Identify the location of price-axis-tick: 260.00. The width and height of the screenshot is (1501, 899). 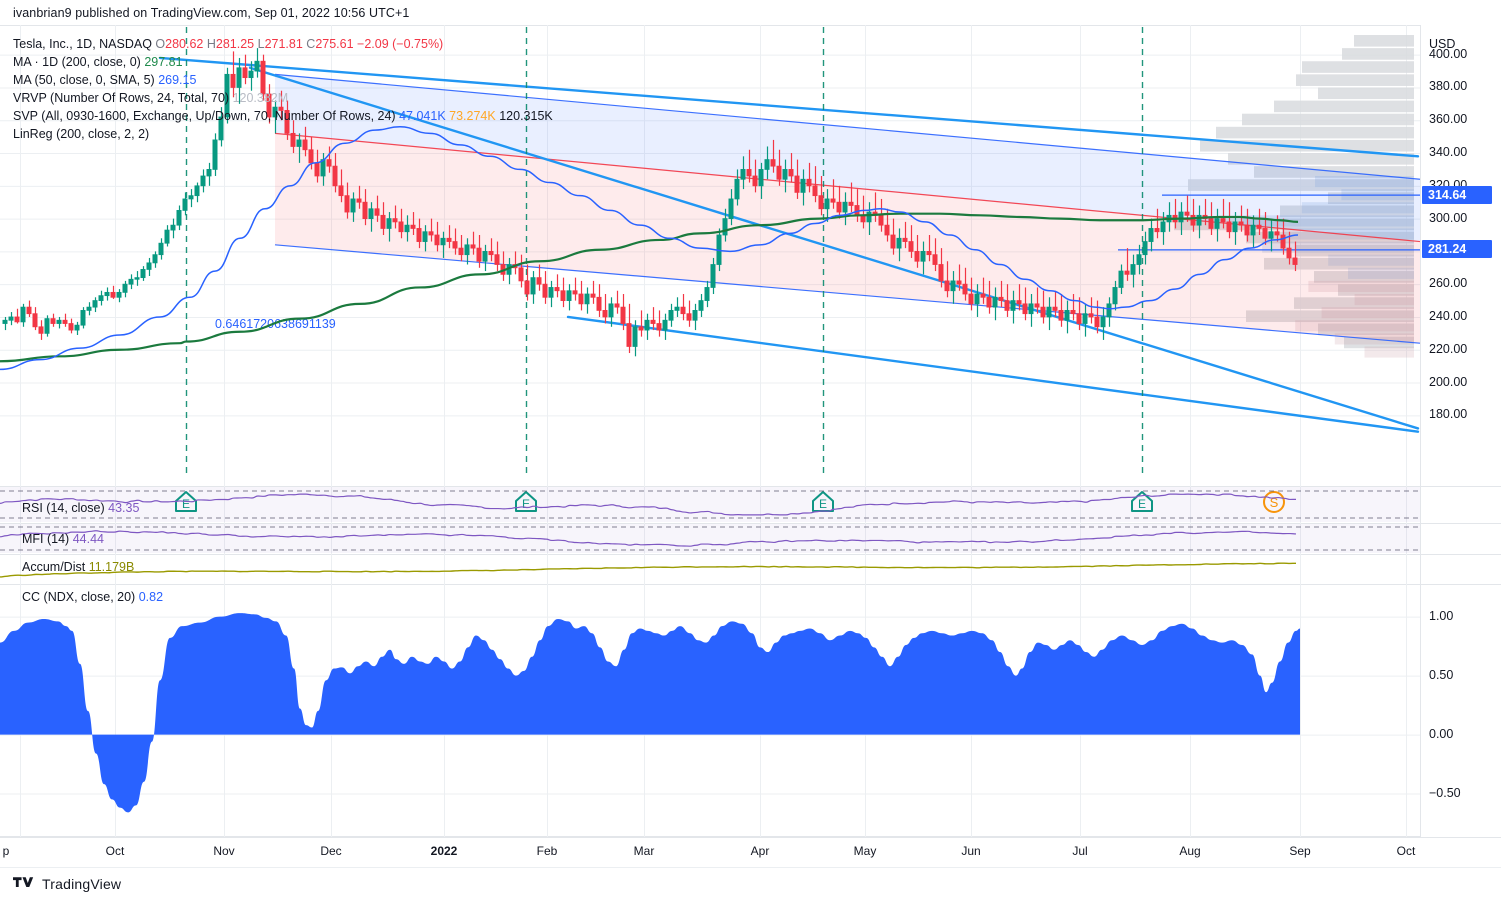
(1448, 283).